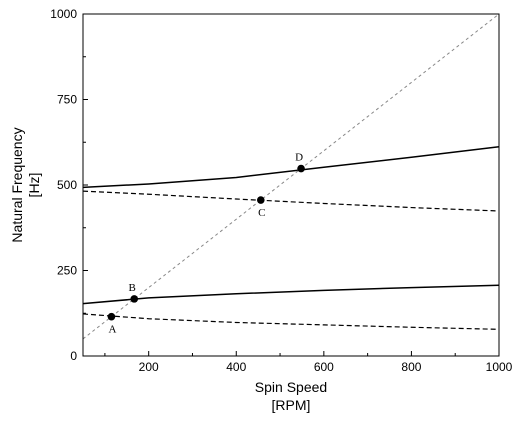 The image size is (517, 422). Describe the element at coordinates (236, 367) in the screenshot. I see `x-tick-label: 400` at that location.